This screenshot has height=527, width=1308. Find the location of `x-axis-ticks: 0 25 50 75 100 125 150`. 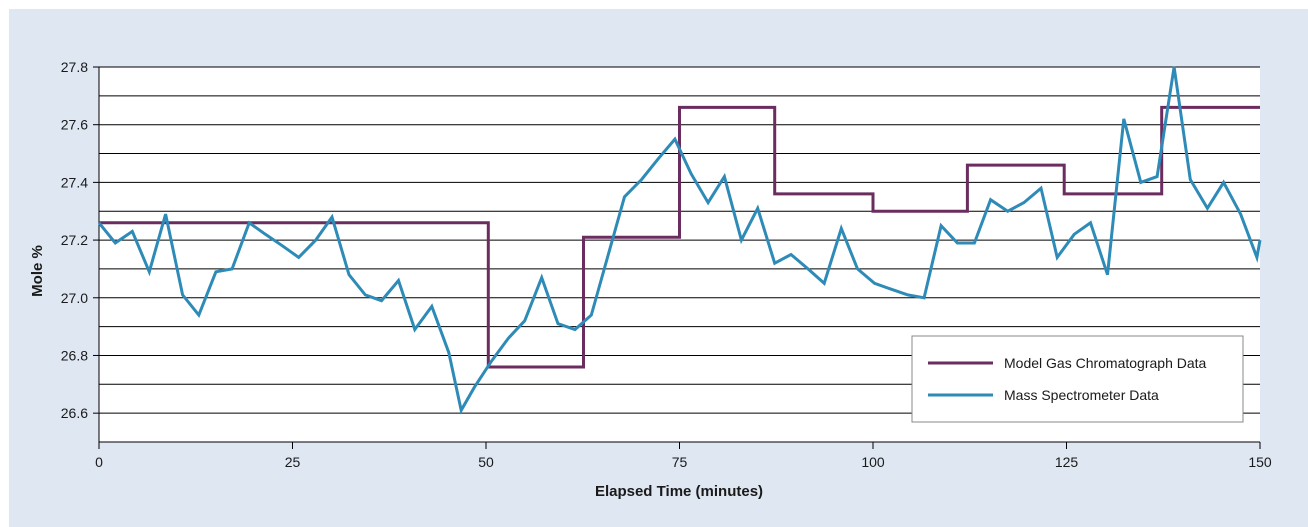

x-axis-ticks: 0 25 50 75 100 125 150 is located at coordinates (683, 456).